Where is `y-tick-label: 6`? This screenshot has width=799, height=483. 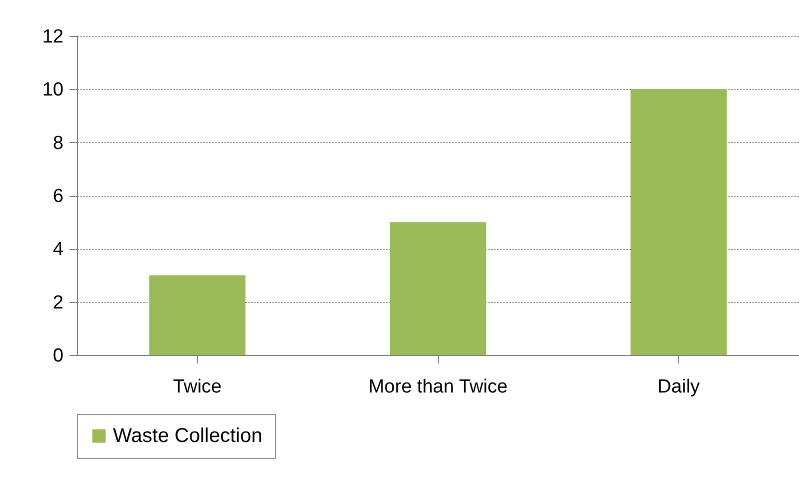 y-tick-label: 6 is located at coordinates (58, 196).